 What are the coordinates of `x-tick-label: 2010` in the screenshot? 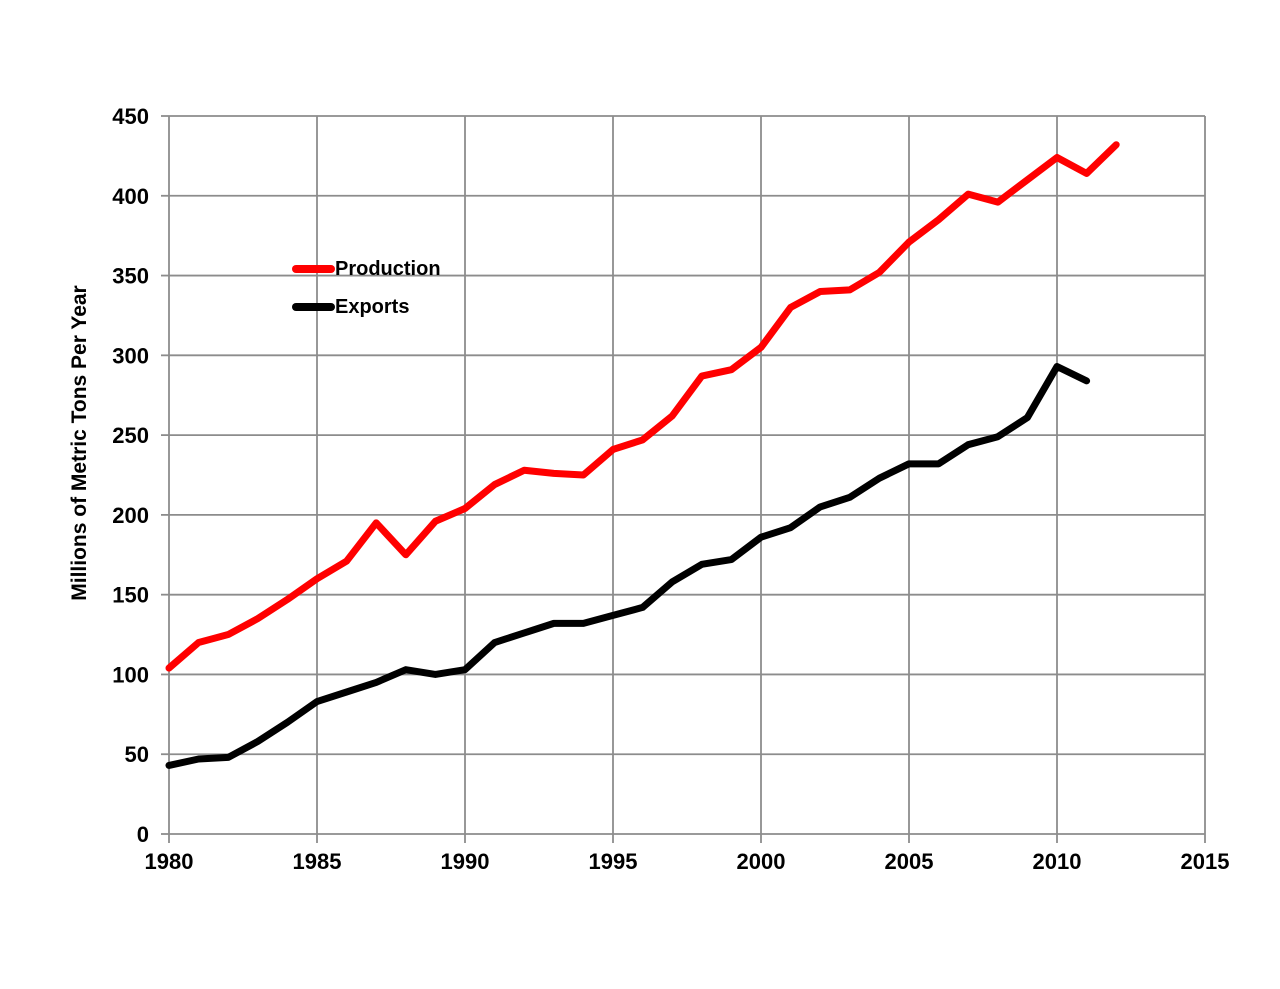 It's located at (1057, 861).